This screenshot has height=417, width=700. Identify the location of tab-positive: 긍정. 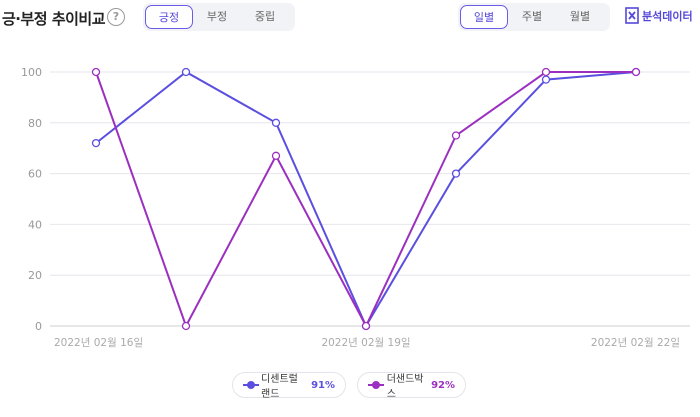
(169, 17).